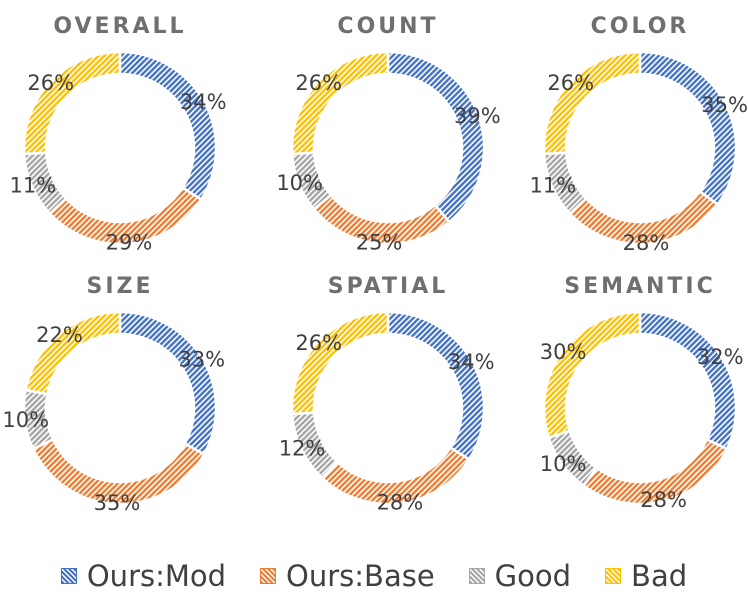 This screenshot has height=600, width=748. What do you see at coordinates (387, 26) in the screenshot?
I see `chart-title: COUNT` at bounding box center [387, 26].